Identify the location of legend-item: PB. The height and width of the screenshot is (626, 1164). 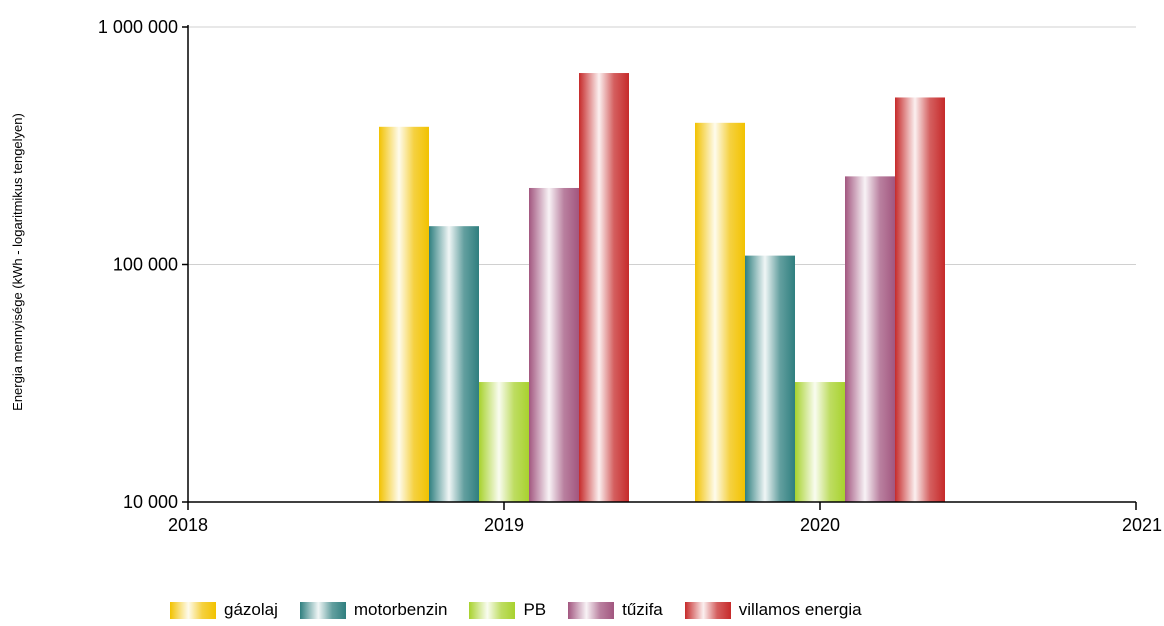
(507, 610).